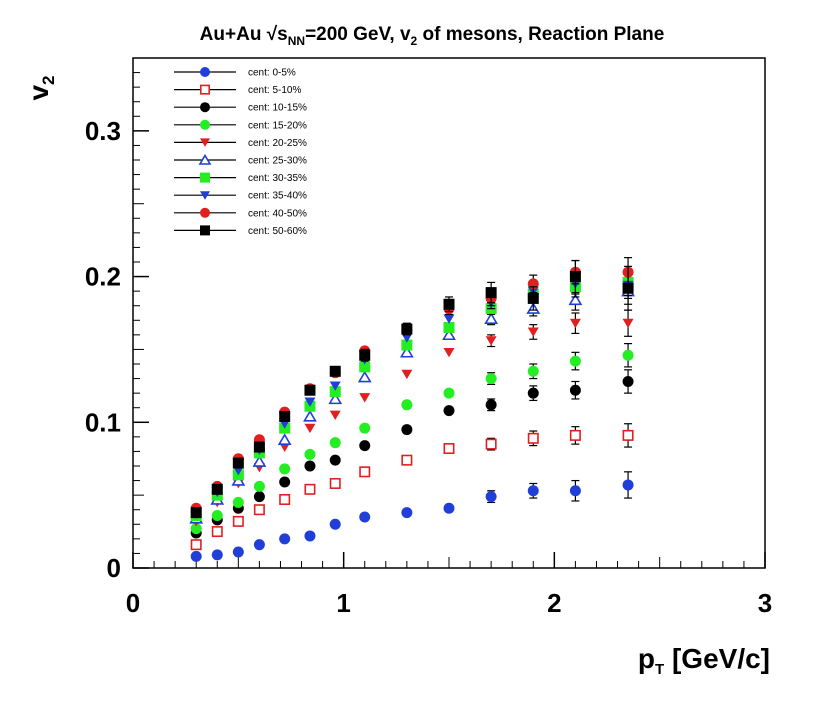 The height and width of the screenshot is (702, 830). I want to click on y-axis-label: v2, so click(40, 87).